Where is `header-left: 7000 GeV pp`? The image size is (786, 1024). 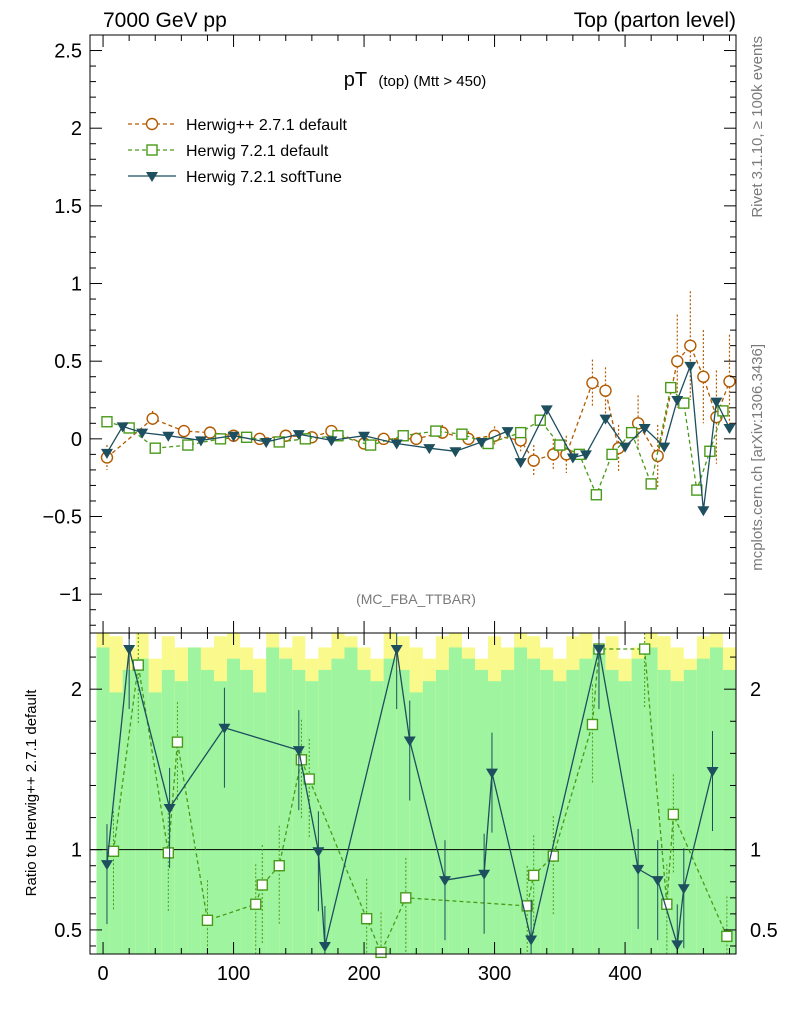
header-left: 7000 GeV pp is located at coordinates (165, 20).